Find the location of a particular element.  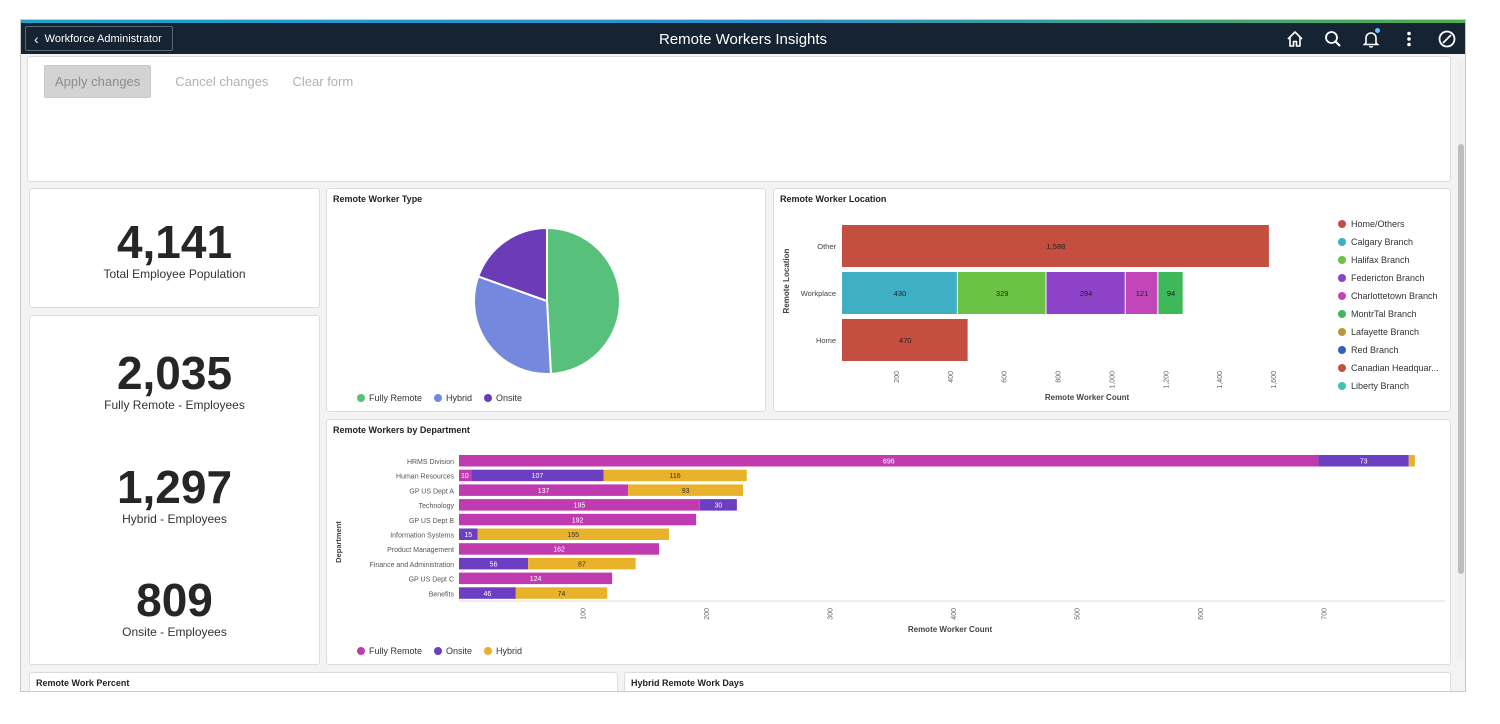

location-legend-item: Federicton Branch is located at coordinates (1388, 278).